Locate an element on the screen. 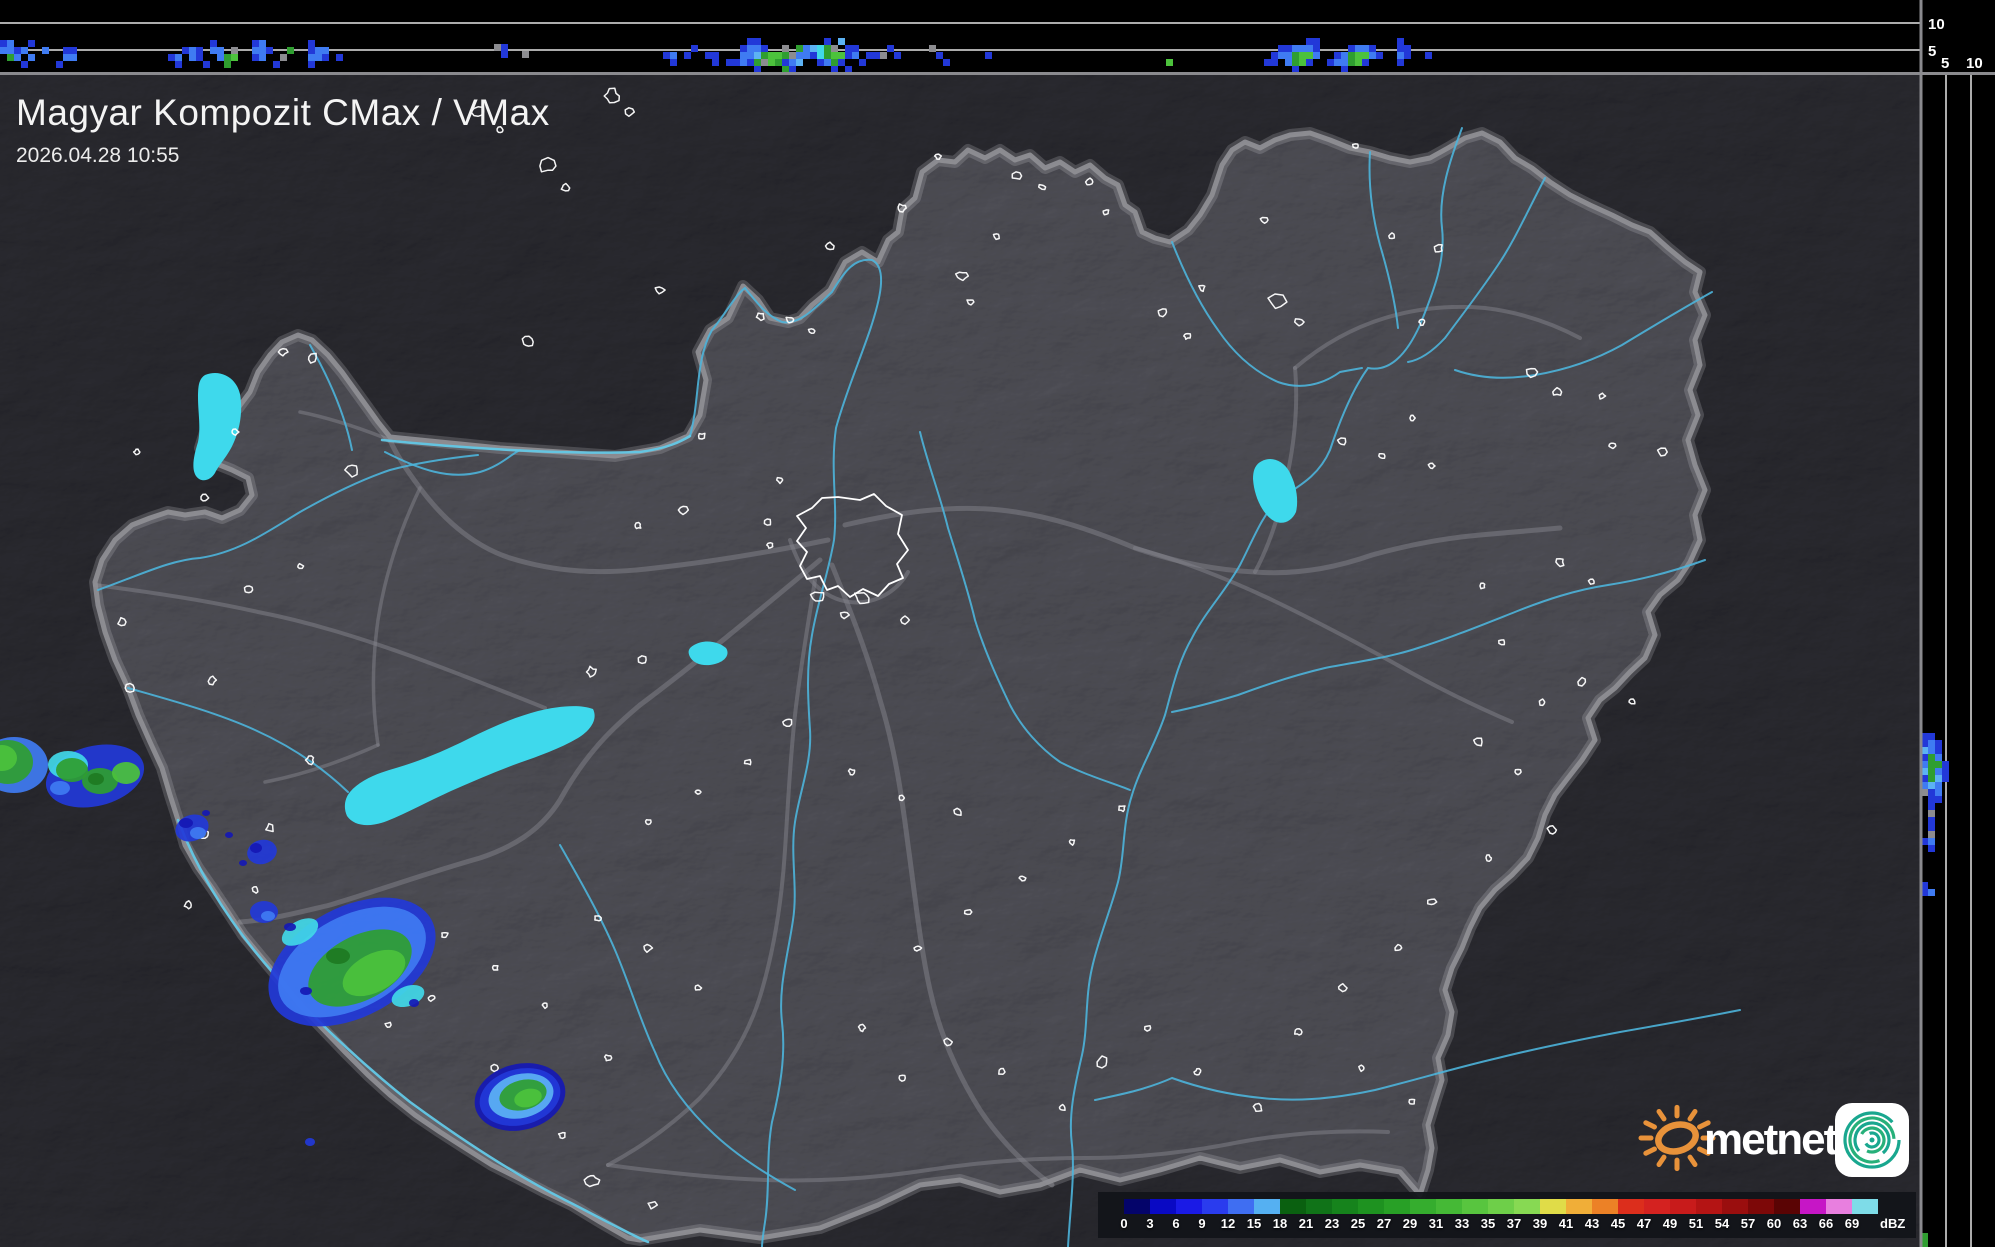 Image resolution: width=1995 pixels, height=1247 pixels. right-strip-bg is located at coordinates (1957, 623).